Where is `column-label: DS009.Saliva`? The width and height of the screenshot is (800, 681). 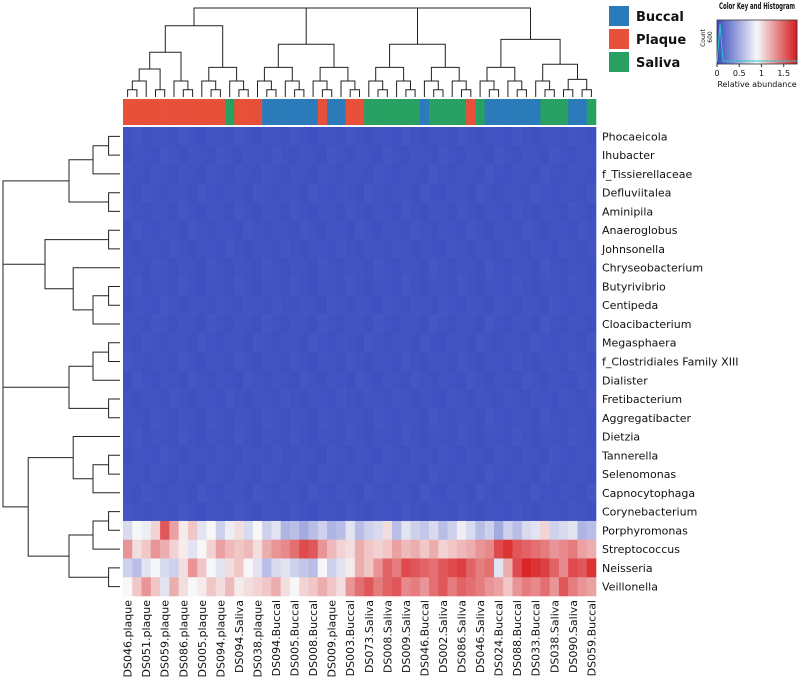
column-label: DS009.Saliva is located at coordinates (406, 636).